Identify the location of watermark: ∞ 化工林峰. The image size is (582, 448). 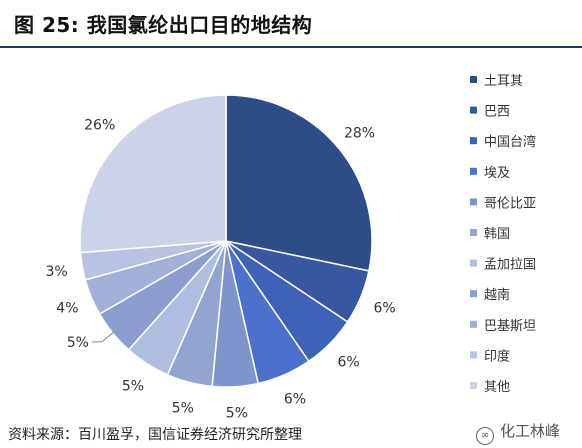
(518, 432).